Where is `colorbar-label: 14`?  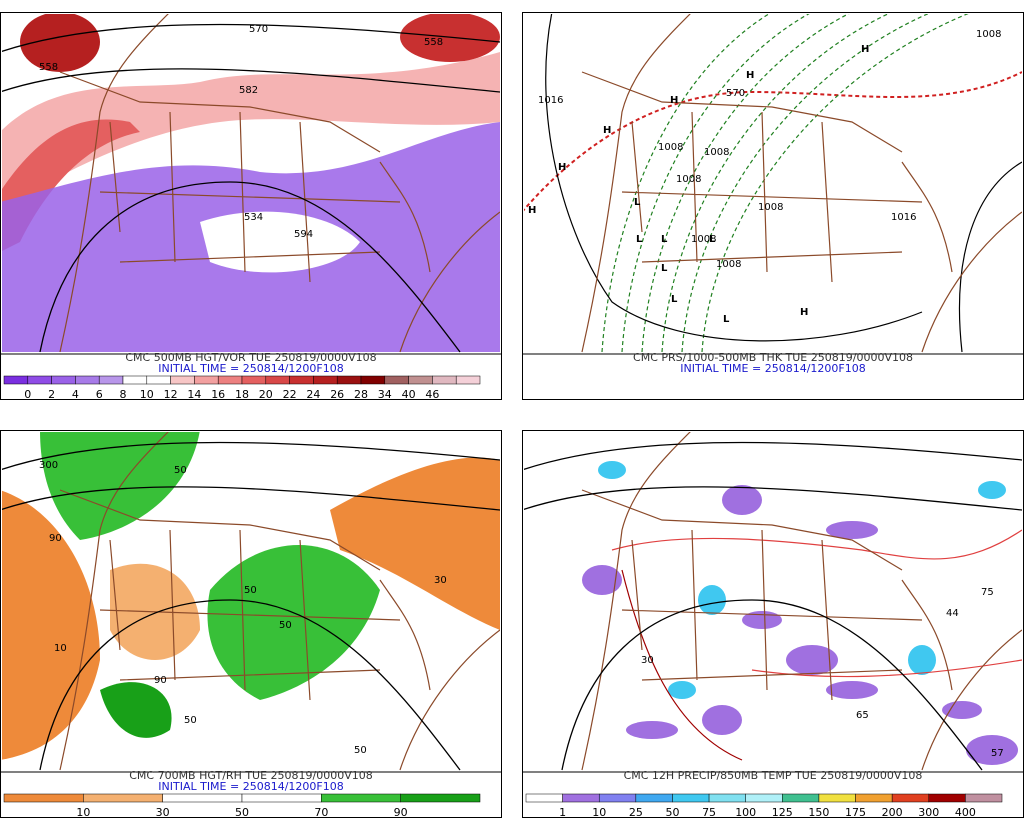
colorbar-label: 14 is located at coordinates (194, 394).